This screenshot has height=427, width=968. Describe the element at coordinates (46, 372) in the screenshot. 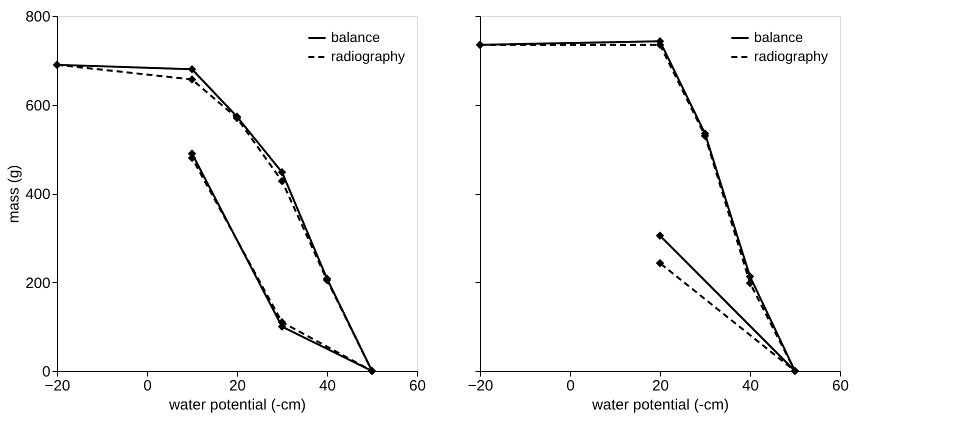

I see `y-tick-label: 0` at that location.